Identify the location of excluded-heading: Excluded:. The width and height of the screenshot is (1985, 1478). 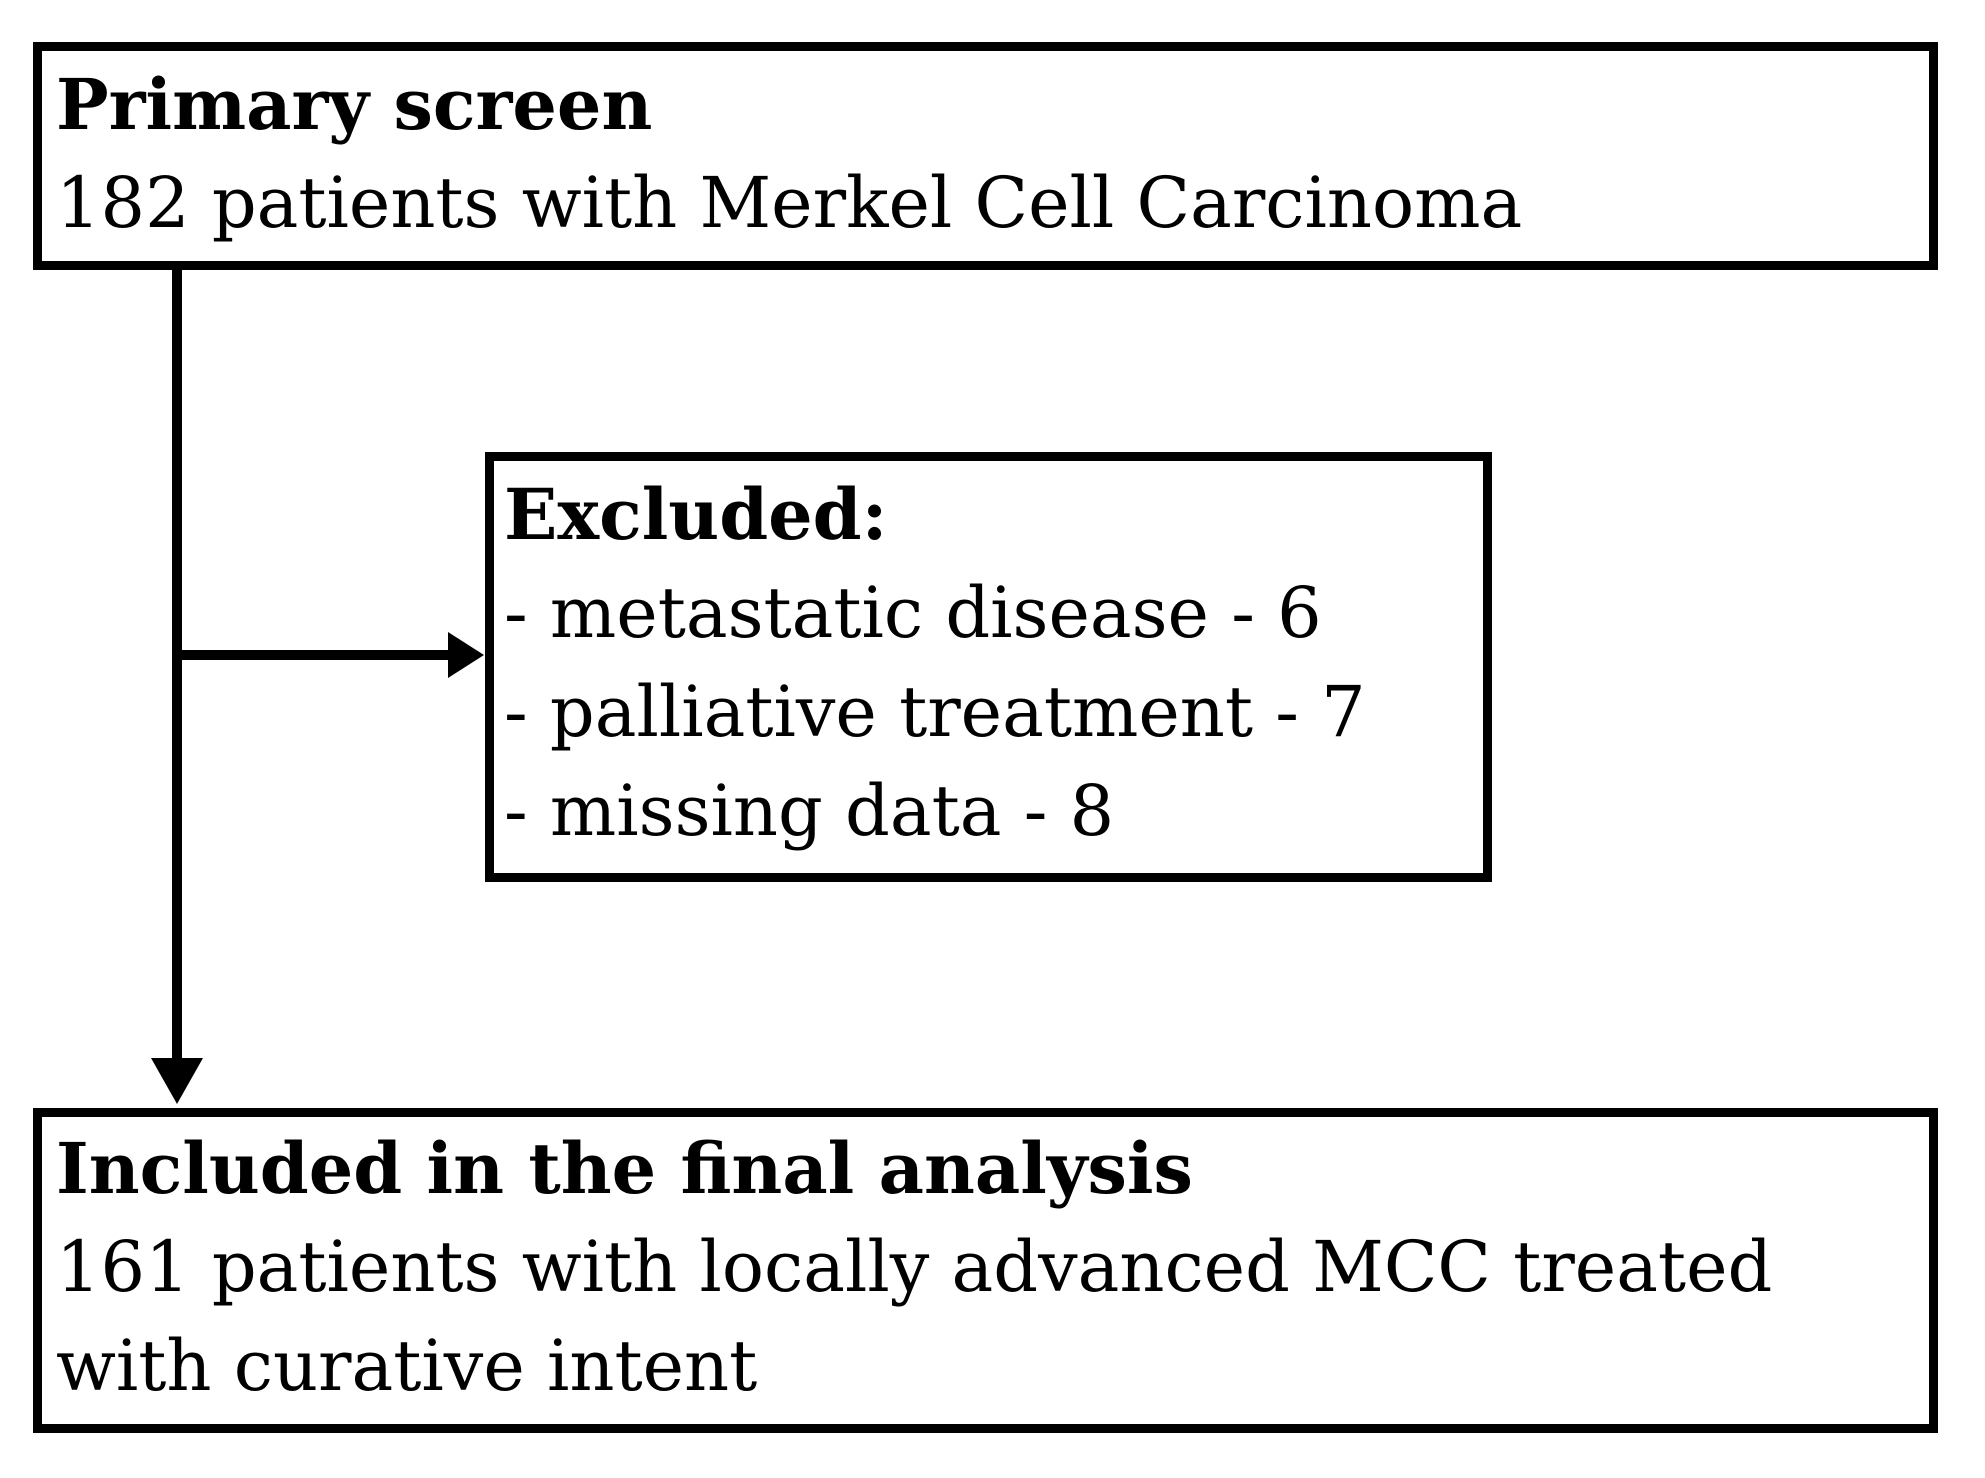
(696, 514).